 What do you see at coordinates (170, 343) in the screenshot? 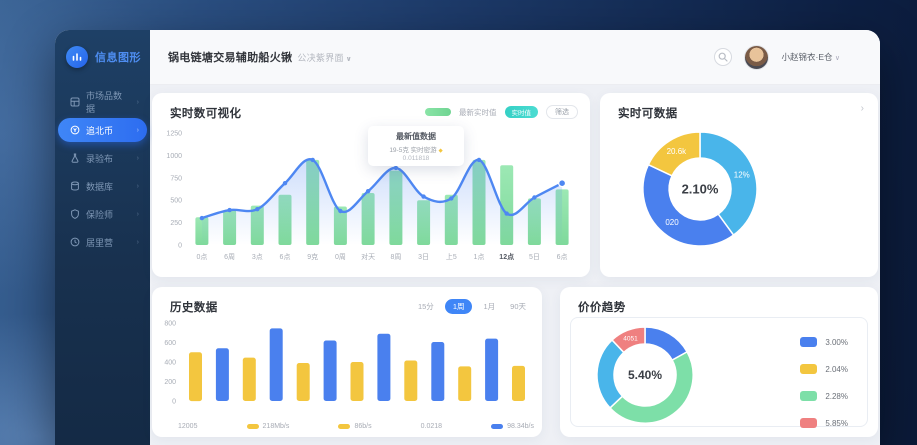
I see `svg-text: 600` at bounding box center [170, 343].